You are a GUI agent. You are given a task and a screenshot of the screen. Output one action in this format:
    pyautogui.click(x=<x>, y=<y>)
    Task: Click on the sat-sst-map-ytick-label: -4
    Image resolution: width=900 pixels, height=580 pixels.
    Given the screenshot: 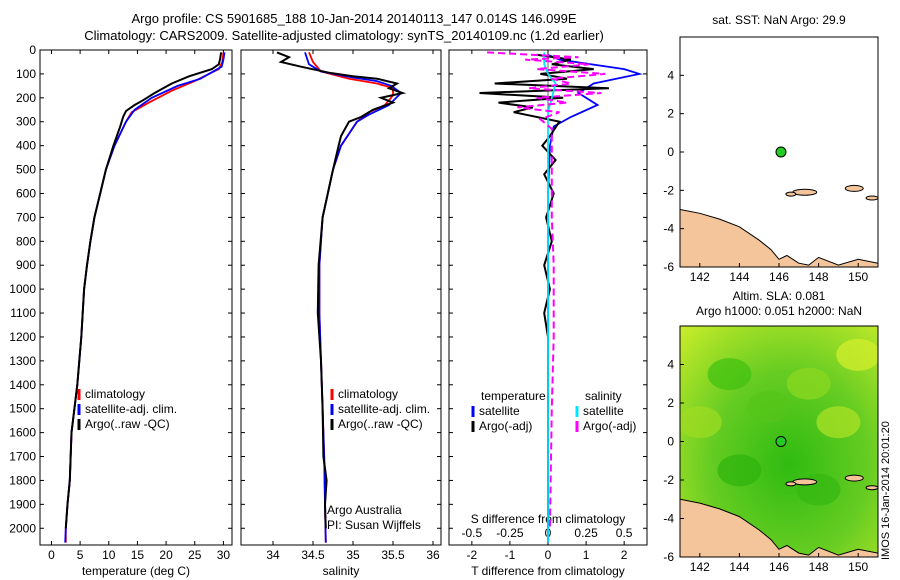 What is the action you would take?
    pyautogui.click(x=668, y=229)
    